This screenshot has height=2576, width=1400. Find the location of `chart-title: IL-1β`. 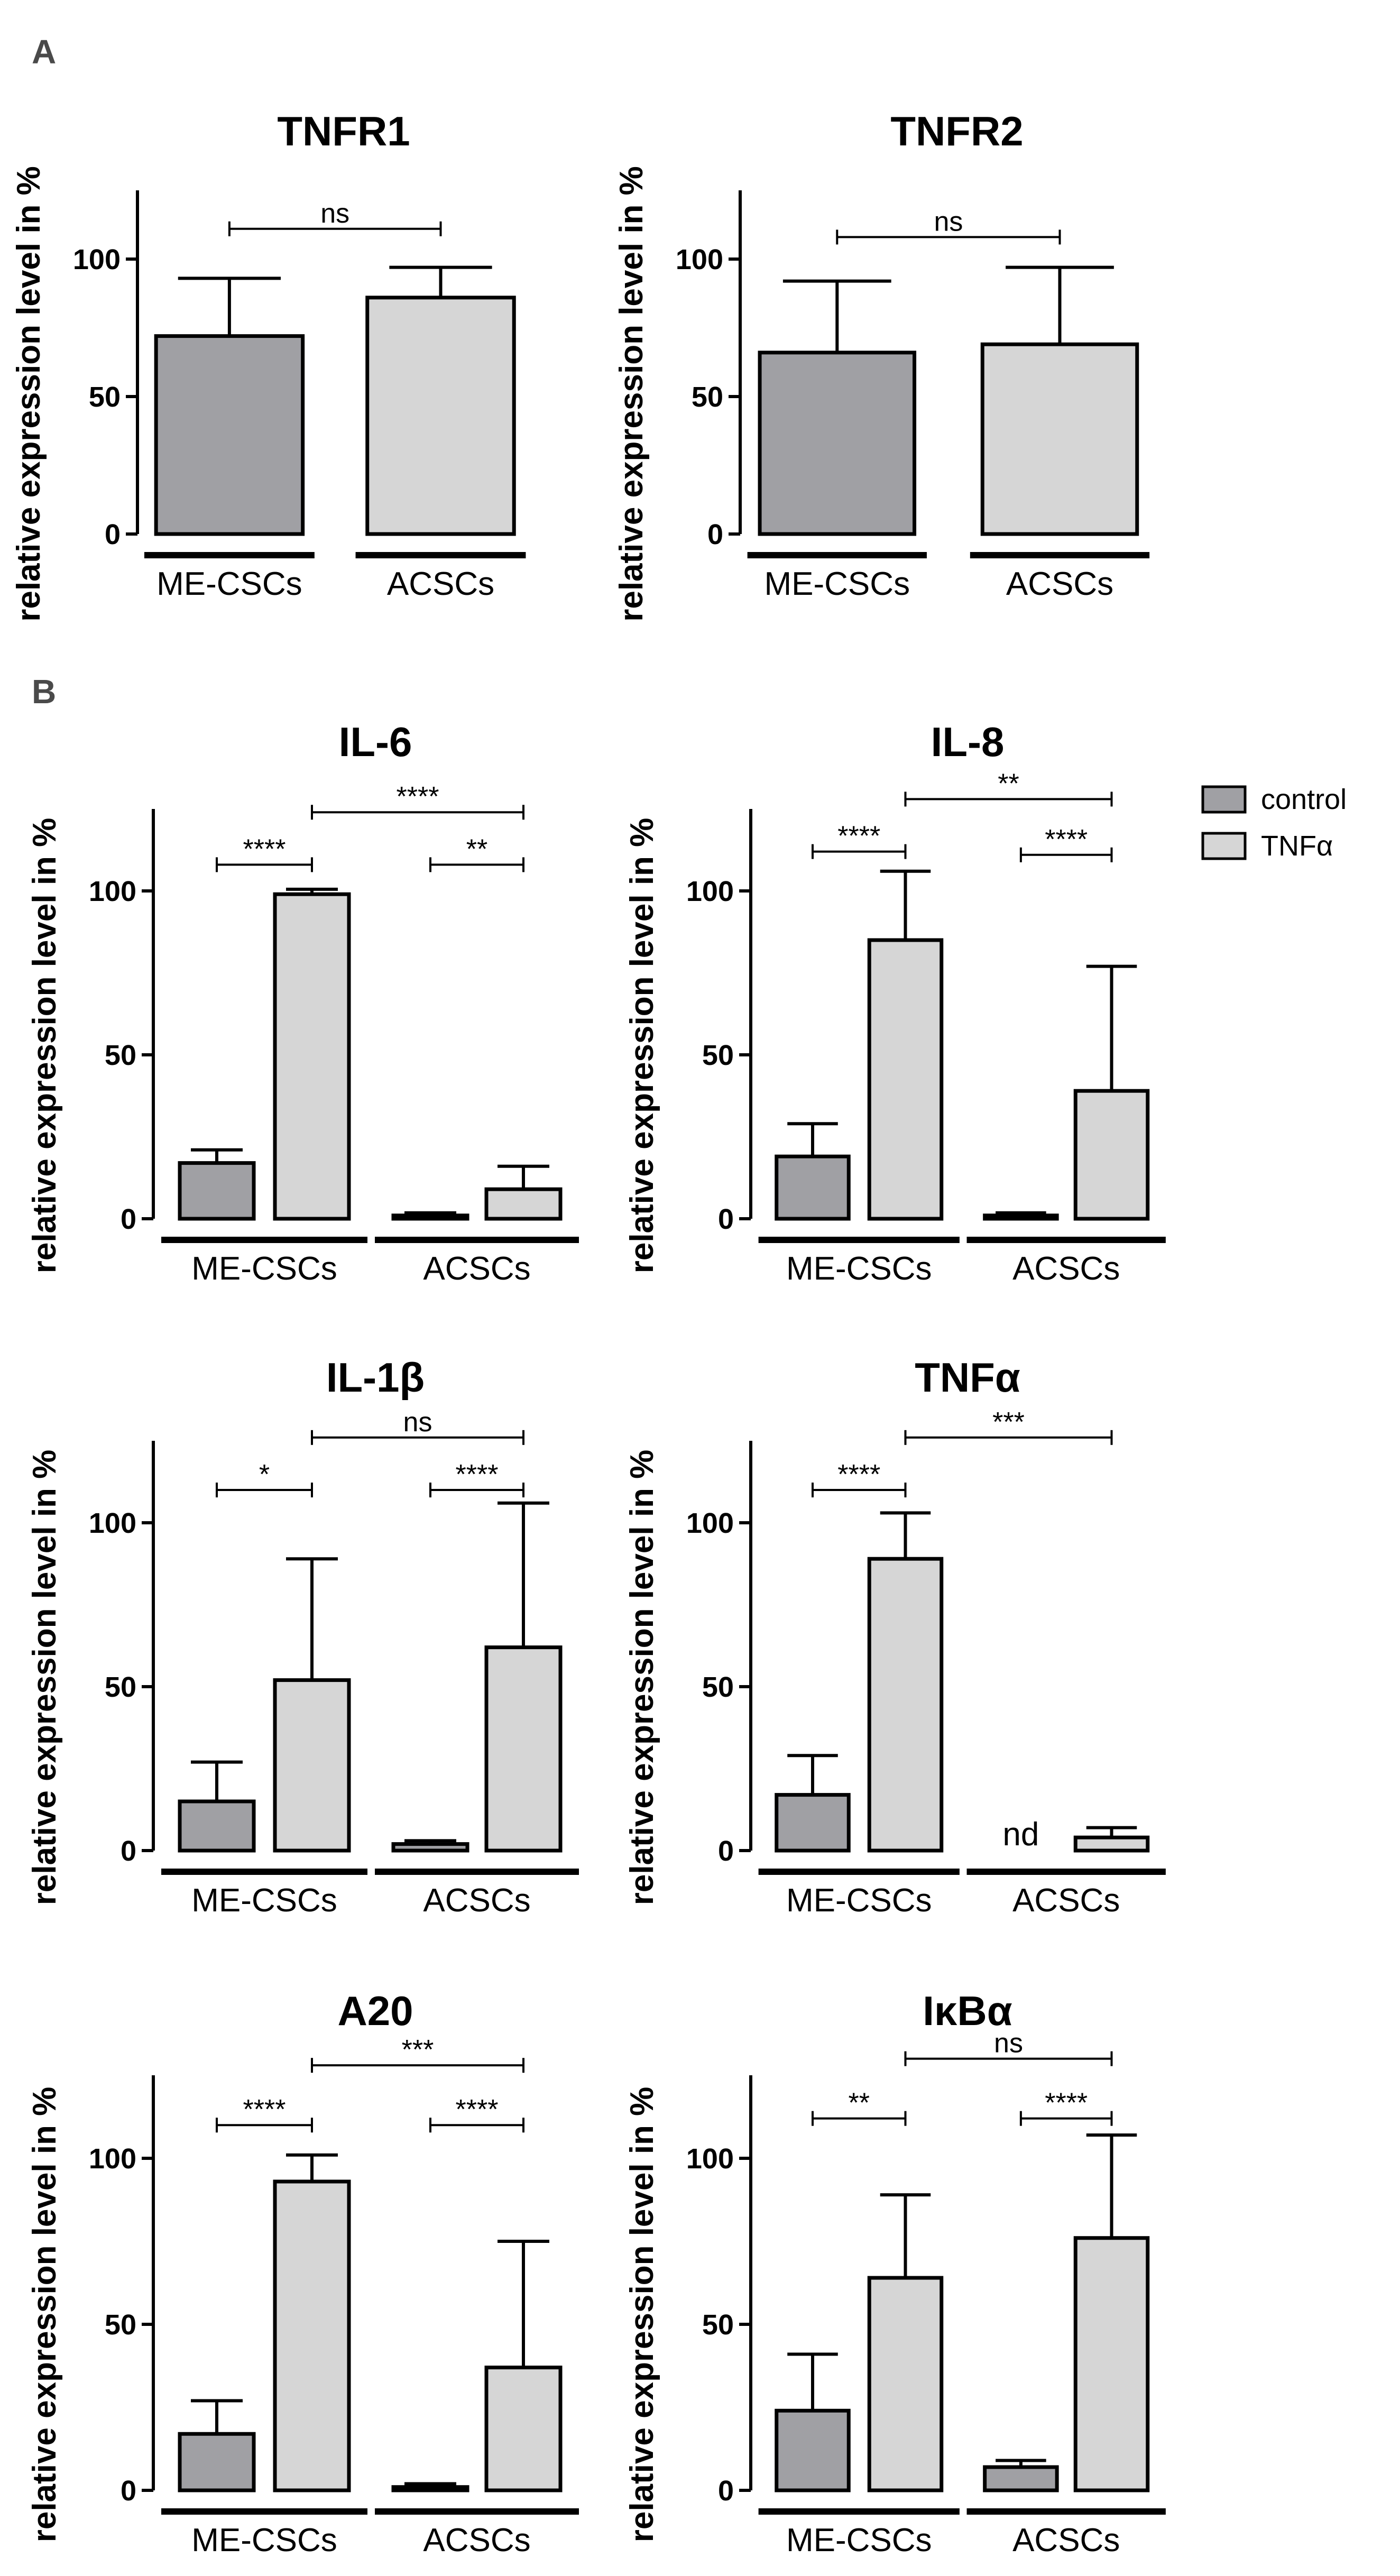

chart-title: IL-1β is located at coordinates (376, 1377).